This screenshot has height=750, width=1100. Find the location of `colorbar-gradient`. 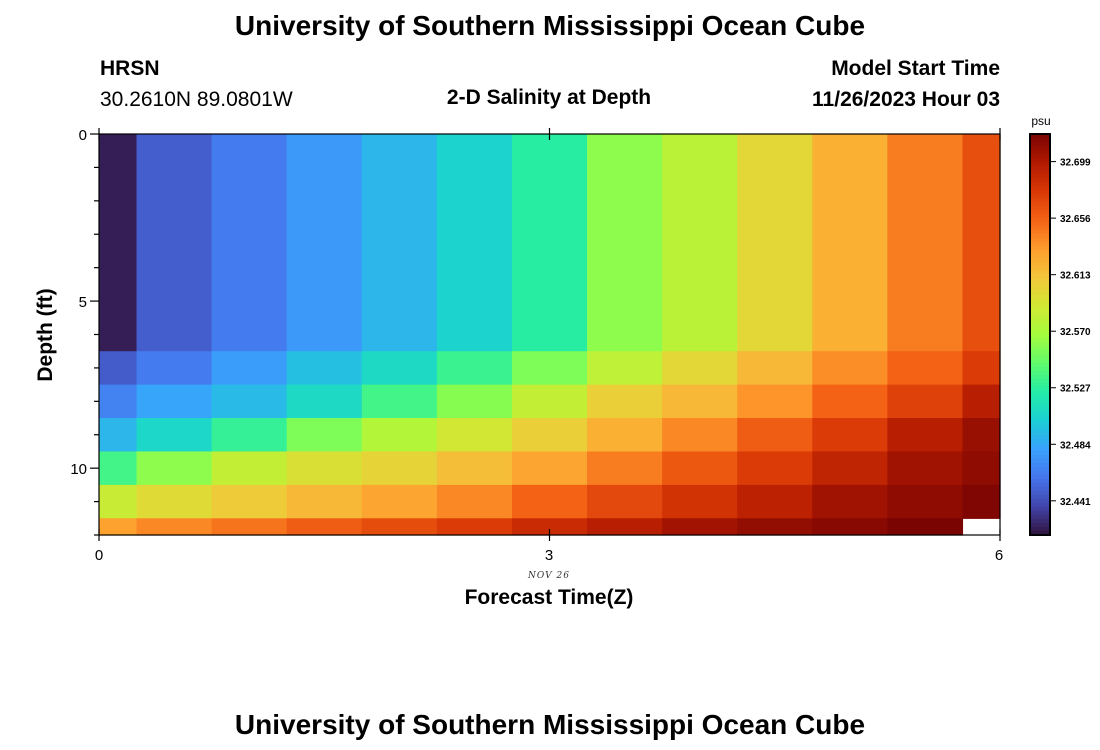

colorbar-gradient is located at coordinates (1040, 335).